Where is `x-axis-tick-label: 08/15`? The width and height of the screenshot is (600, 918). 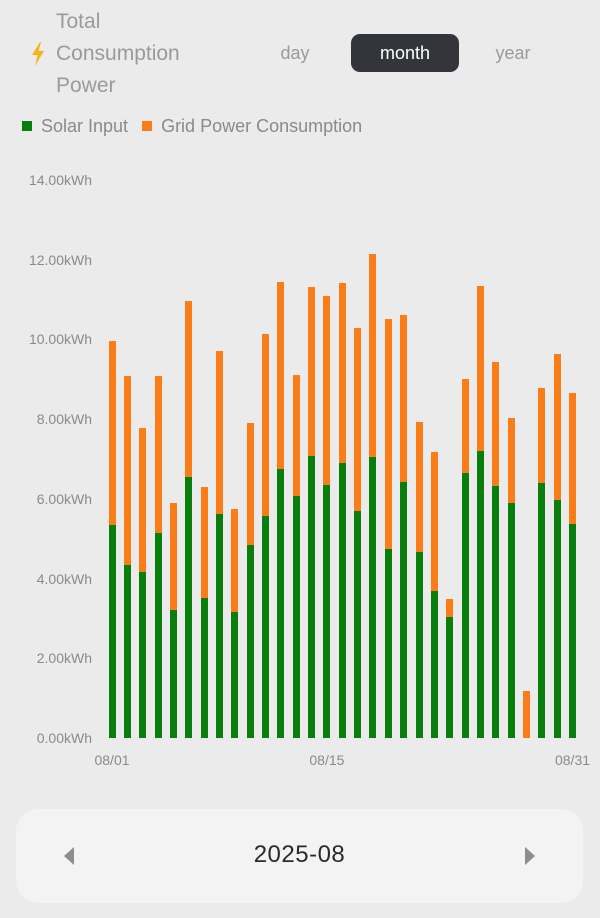 x-axis-tick-label: 08/15 is located at coordinates (327, 760).